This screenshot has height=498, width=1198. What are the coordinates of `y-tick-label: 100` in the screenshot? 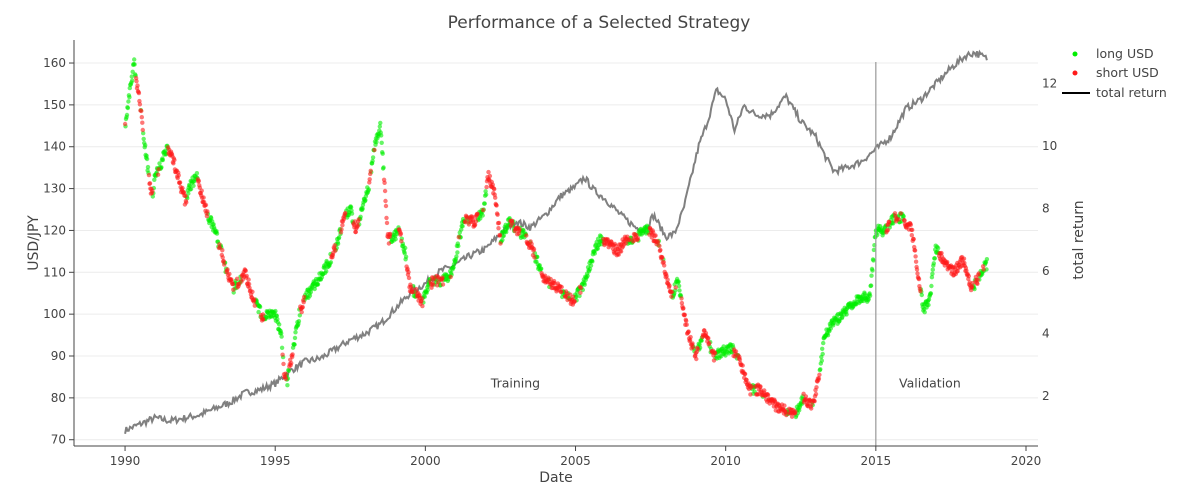 It's located at (54, 314).